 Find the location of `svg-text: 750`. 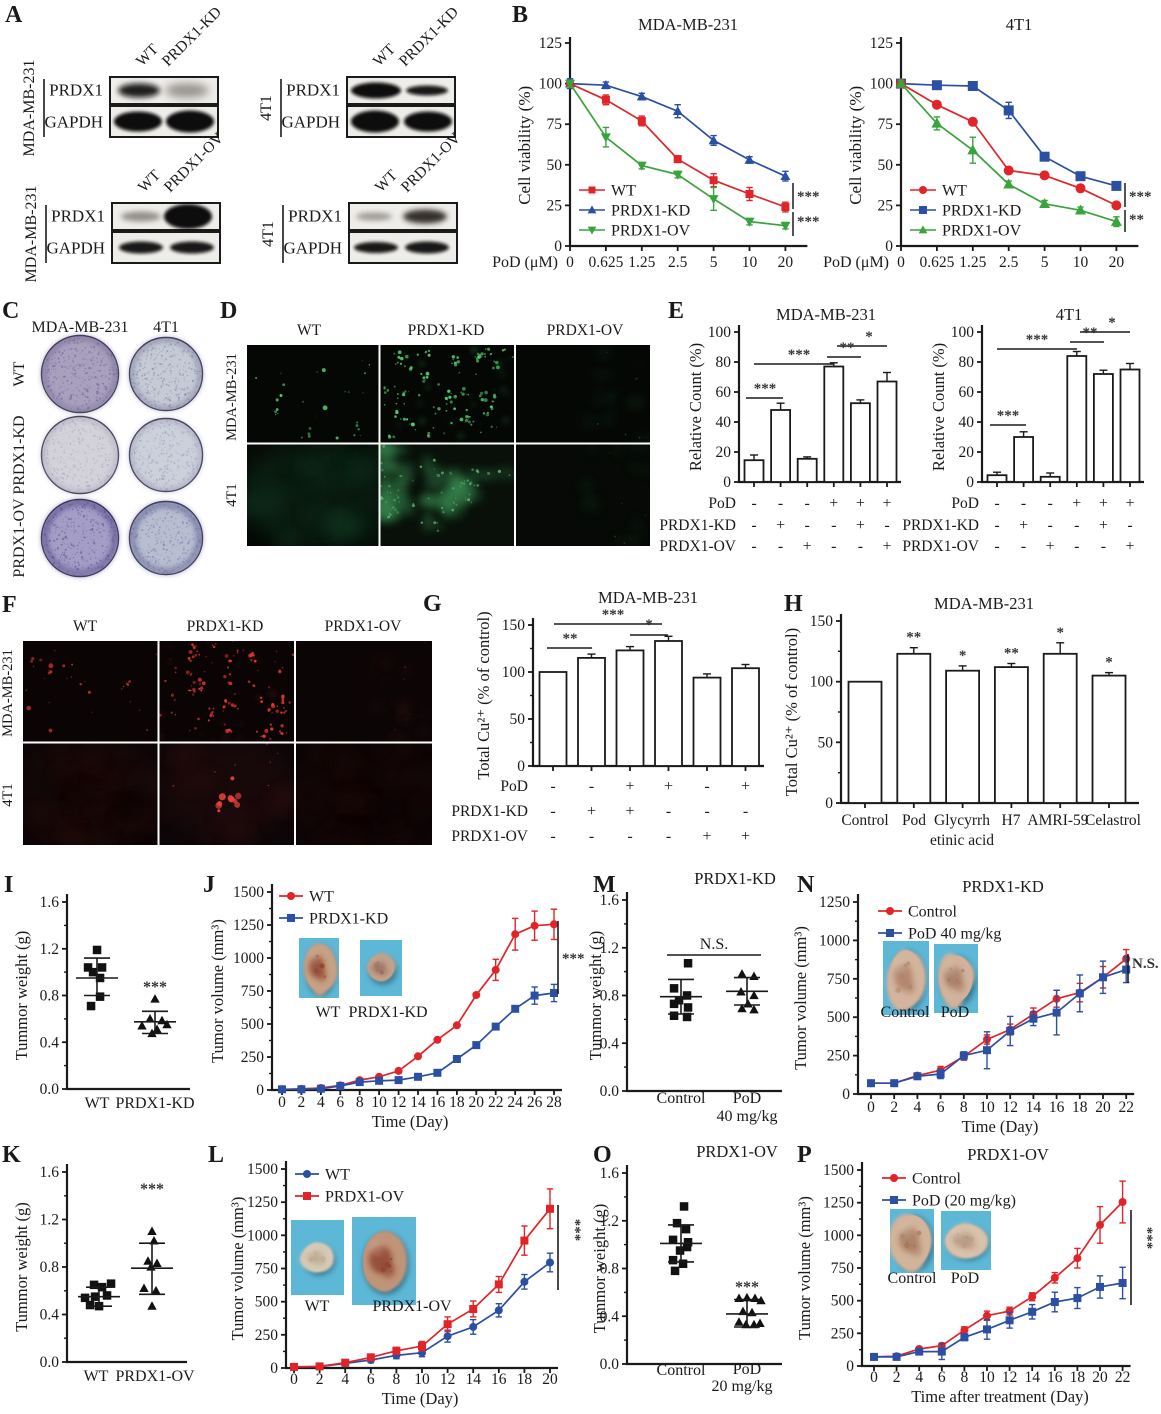

svg-text: 750 is located at coordinates (253, 991).